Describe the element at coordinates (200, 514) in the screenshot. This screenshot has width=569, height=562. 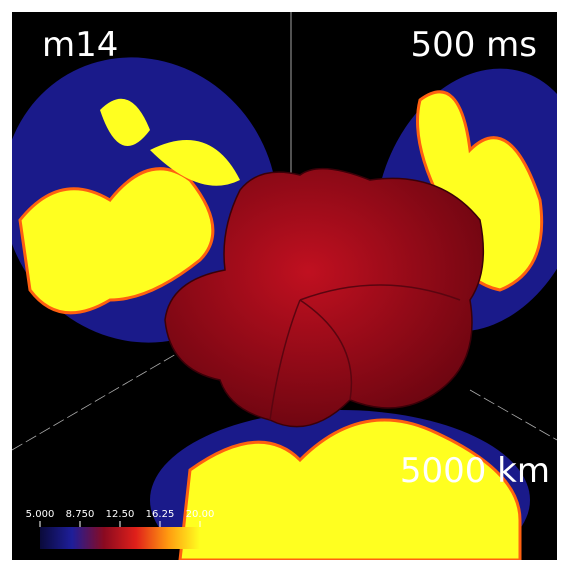
I see `colorbar-tick-label: 20.00` at that location.